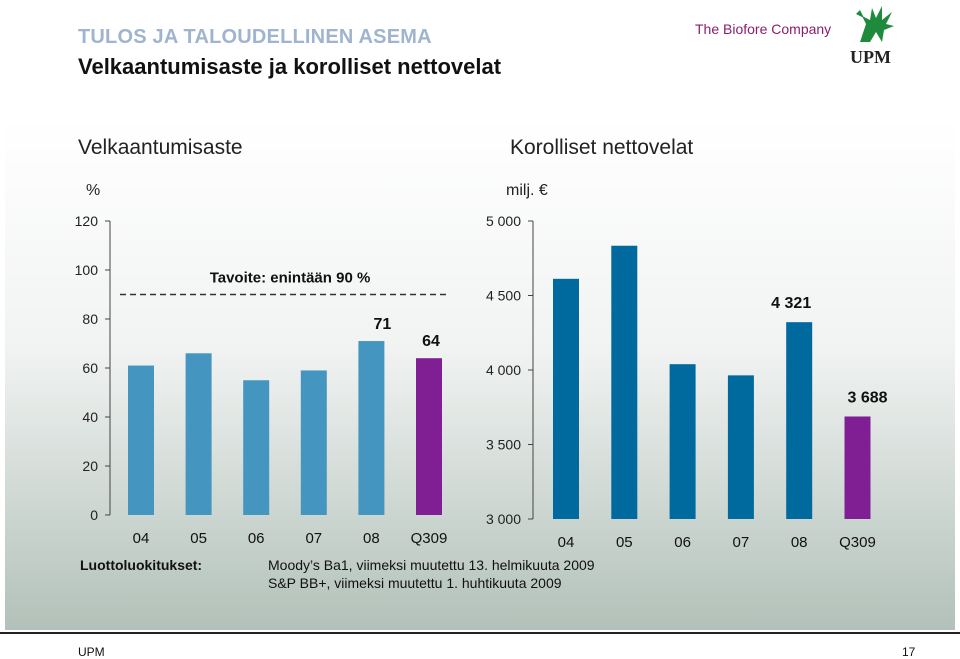 The width and height of the screenshot is (960, 659). Describe the element at coordinates (198, 538) in the screenshot. I see `left-category-label: 05` at that location.